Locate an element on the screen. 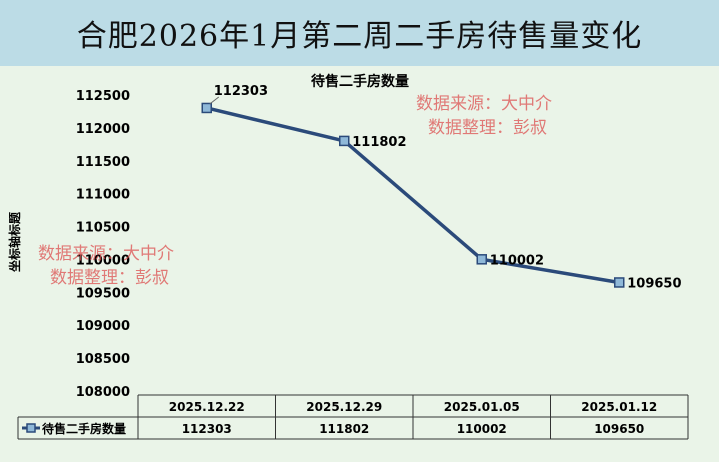 The height and width of the screenshot is (462, 719). title-banner: 合肥2026年1月第二周二手房待售量变化 is located at coordinates (359, 33).